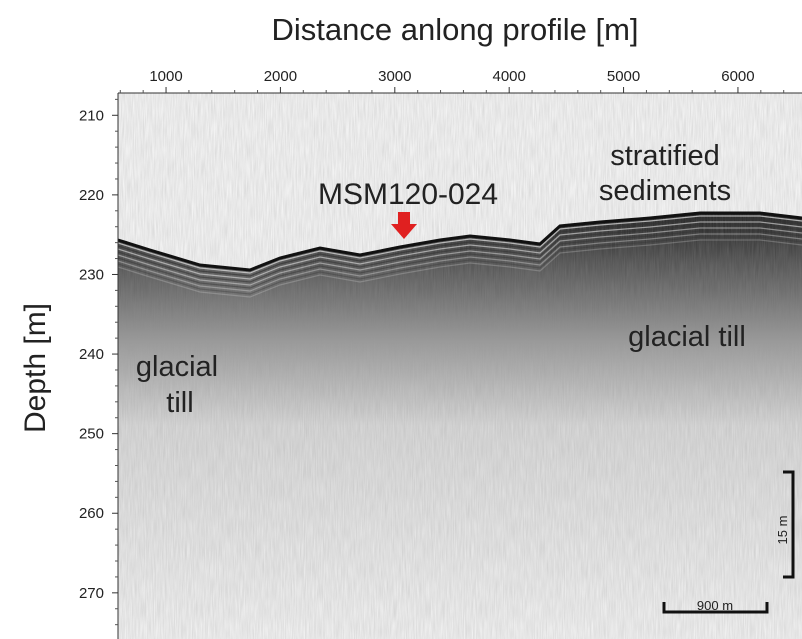 The width and height of the screenshot is (802, 639). What do you see at coordinates (177, 367) in the screenshot?
I see `annotation: glacial` at bounding box center [177, 367].